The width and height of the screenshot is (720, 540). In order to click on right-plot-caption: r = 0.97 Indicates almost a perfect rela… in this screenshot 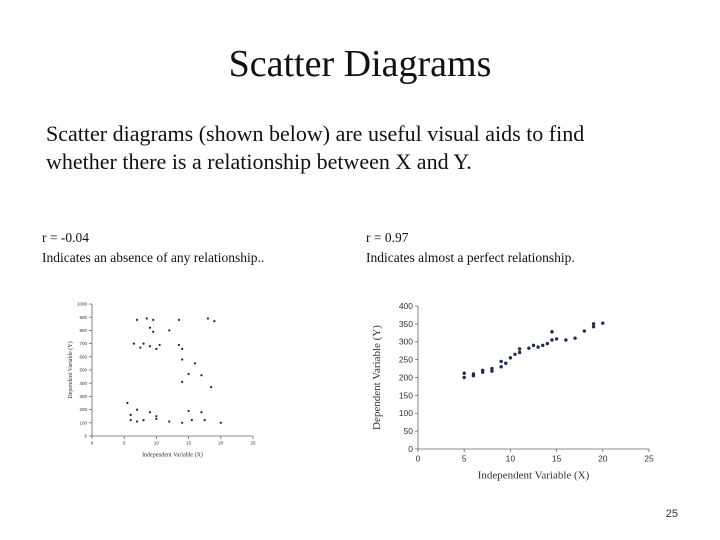, I will do `click(470, 248)`.